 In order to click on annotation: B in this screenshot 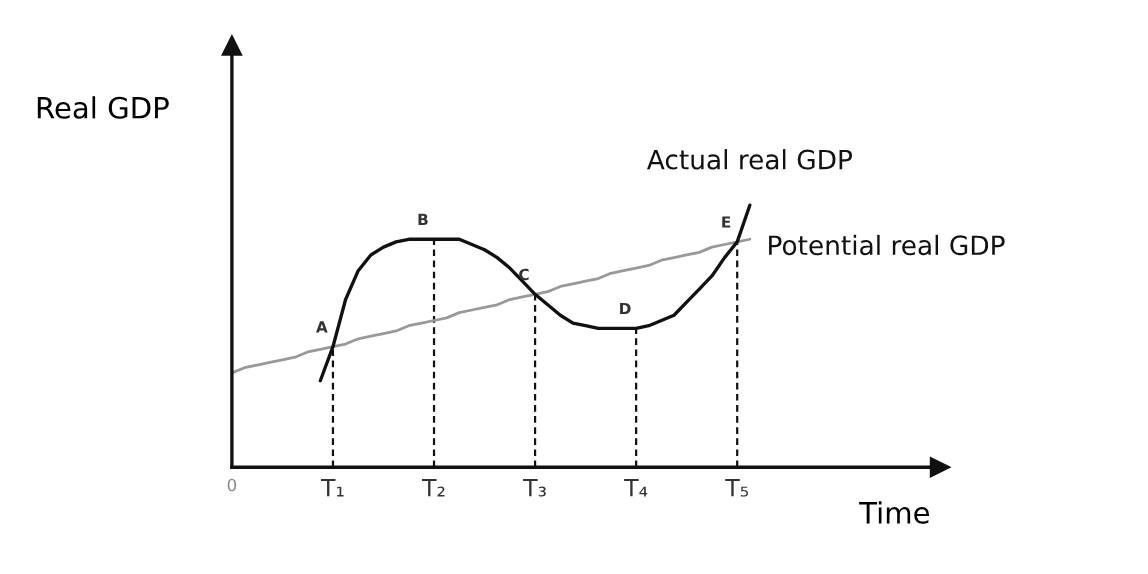, I will do `click(423, 219)`.